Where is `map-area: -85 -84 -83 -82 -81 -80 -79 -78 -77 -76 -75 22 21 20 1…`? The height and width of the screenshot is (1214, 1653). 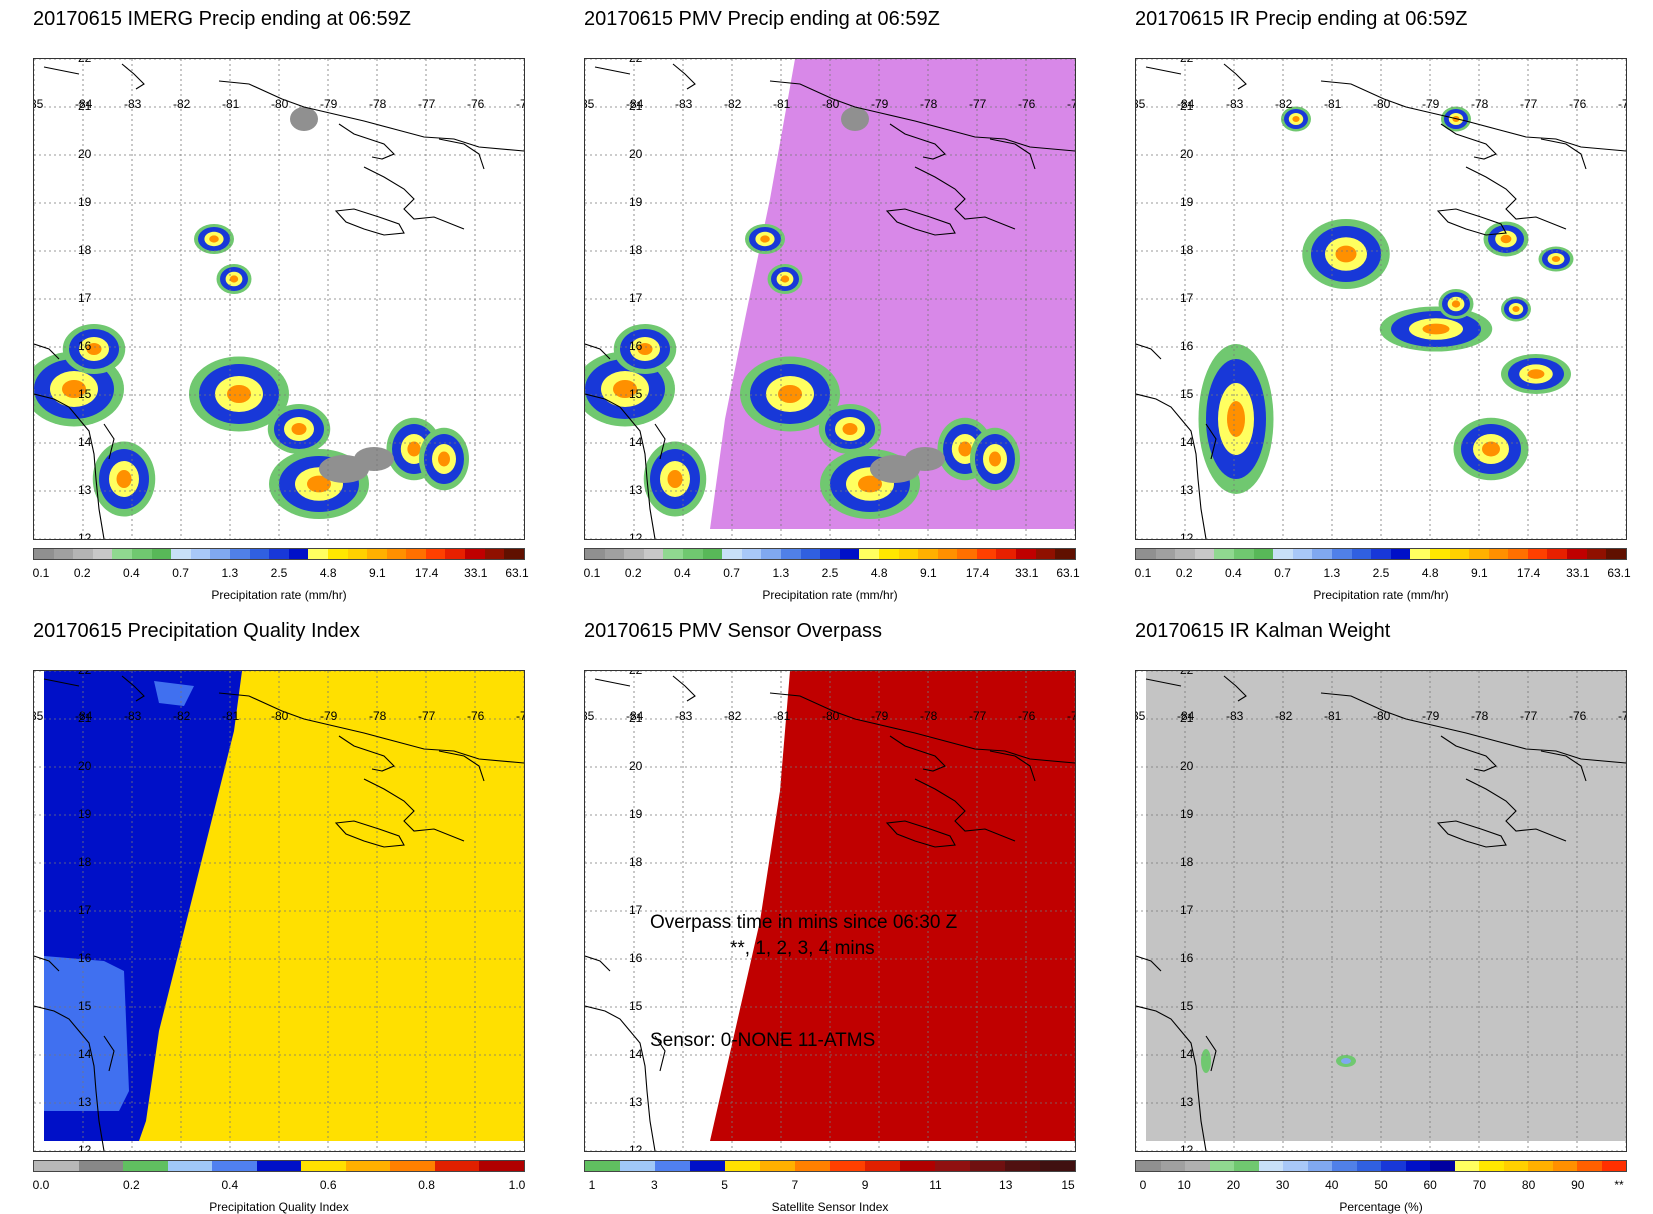 map-area: -85 -84 -83 -82 -81 -80 -79 -78 -77 -76 -75 22 21 20 1… is located at coordinates (830, 911).